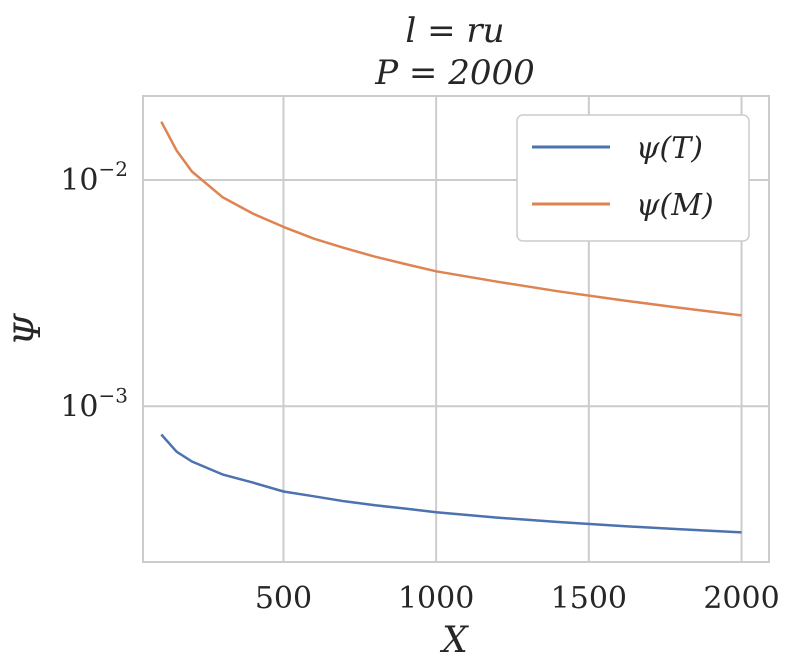  What do you see at coordinates (669, 148) in the screenshot?
I see `legend-label-psi-t: ψ(T)` at bounding box center [669, 148].